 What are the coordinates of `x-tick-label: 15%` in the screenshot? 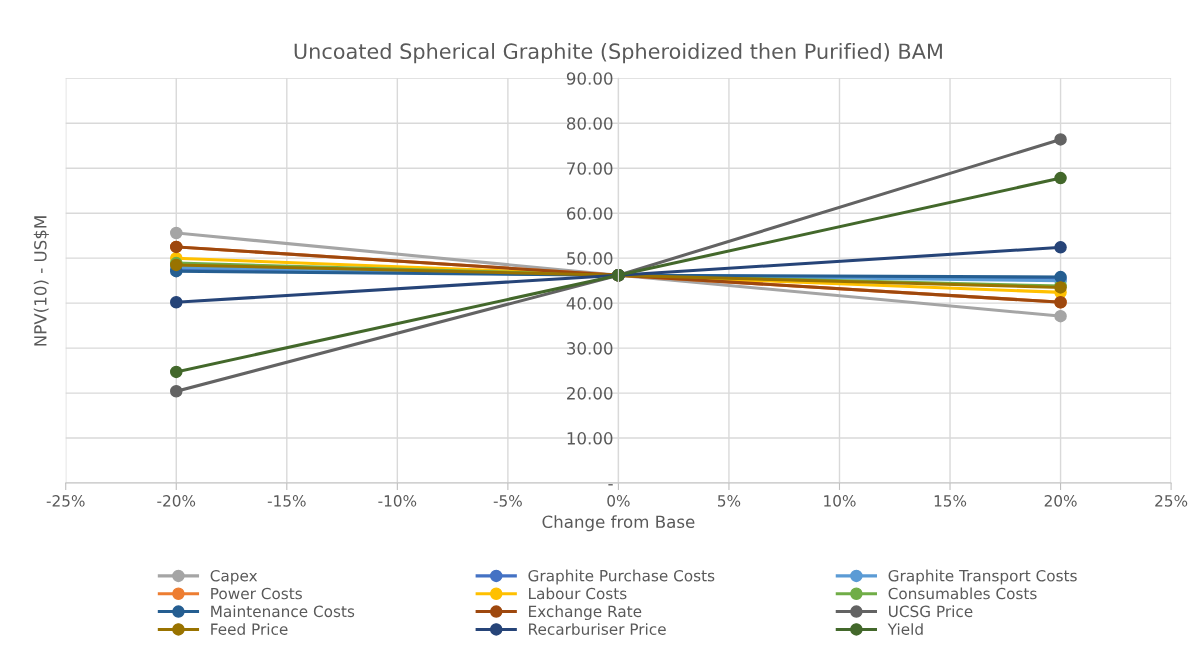 It's located at (950, 501).